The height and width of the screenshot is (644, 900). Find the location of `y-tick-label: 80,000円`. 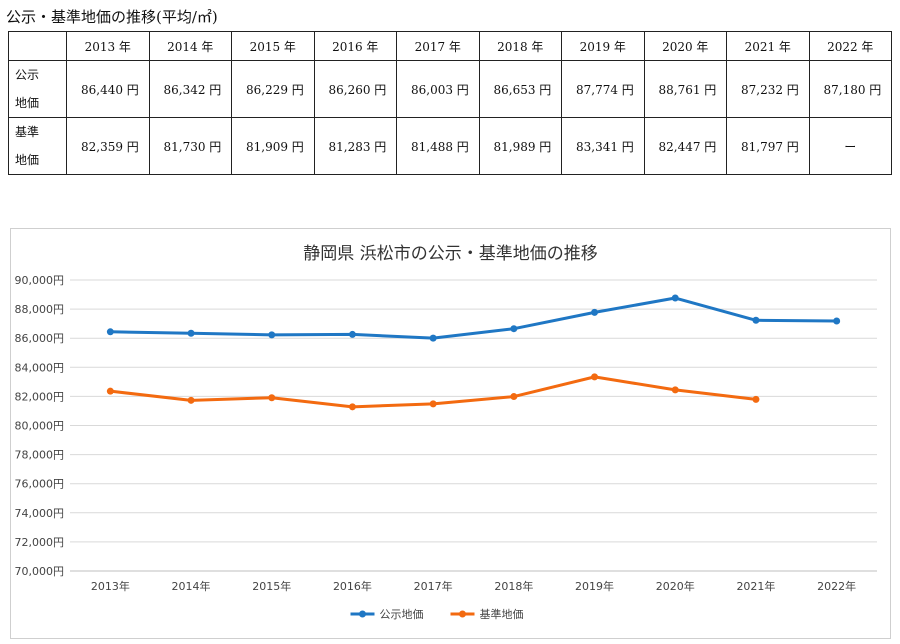

y-tick-label: 80,000円 is located at coordinates (40, 426).